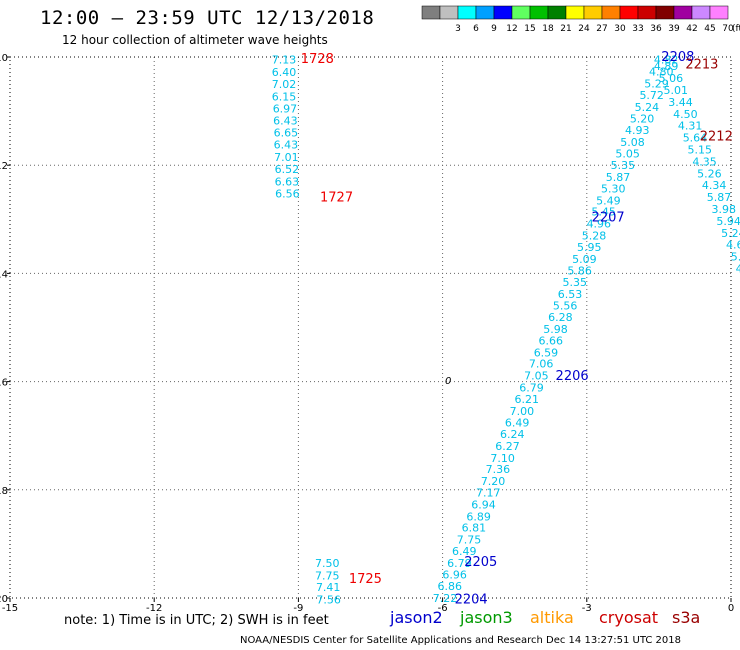 This screenshot has height=650, width=740. What do you see at coordinates (4, 491) in the screenshot?
I see `y-tick-label: -18` at bounding box center [4, 491].